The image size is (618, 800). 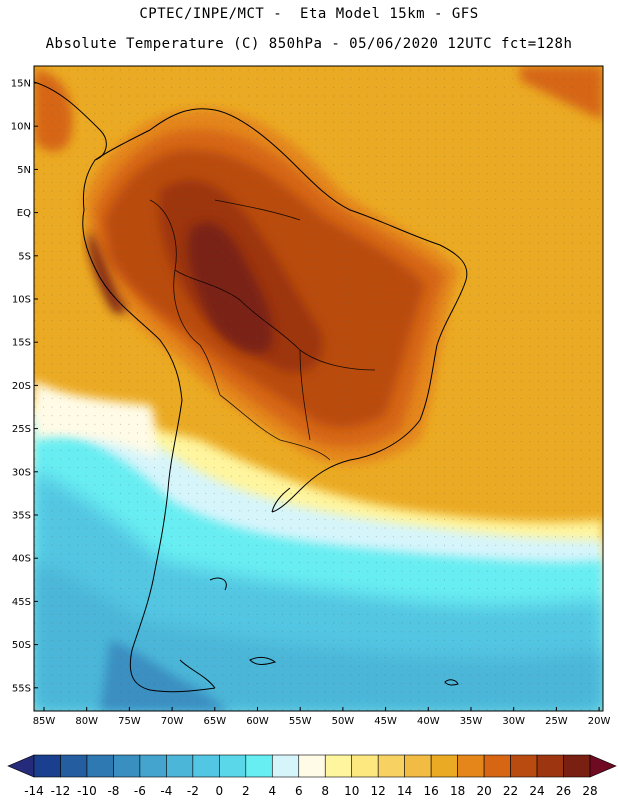 What do you see at coordinates (603, 766) in the screenshot?
I see `colorbar-overflow-arrow` at bounding box center [603, 766].